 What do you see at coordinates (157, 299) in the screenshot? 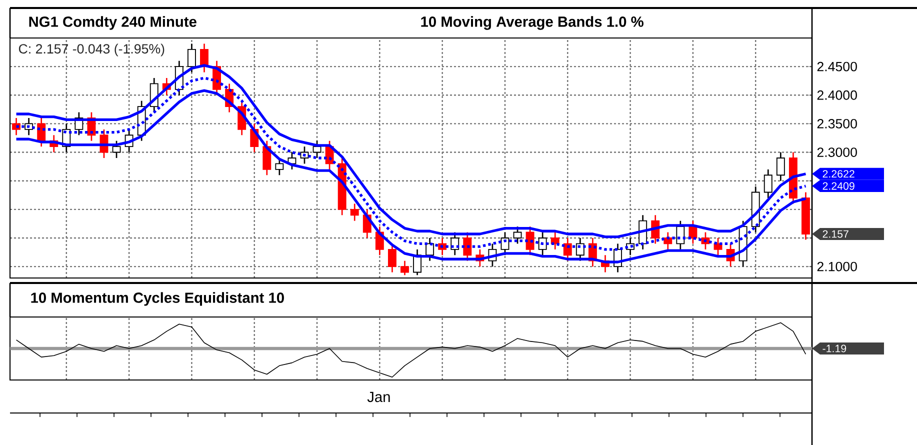
I see `chart-title: 10 Momentum Cycles Equidistant 10` at bounding box center [157, 299].